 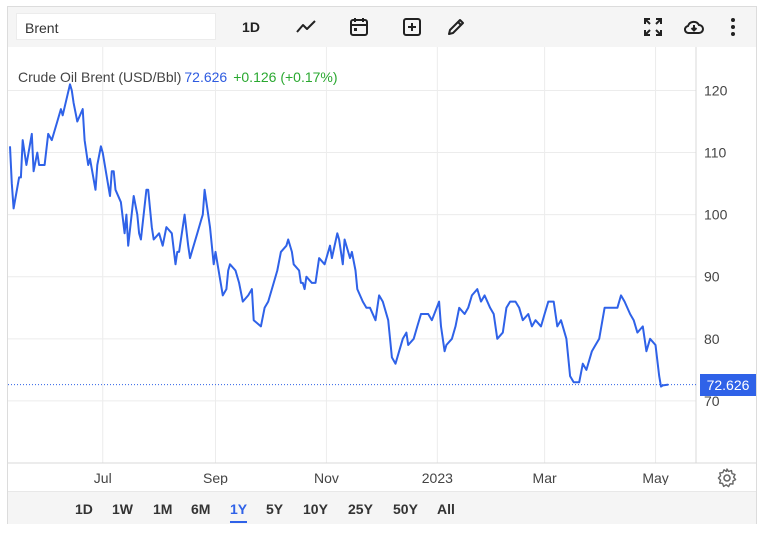 What do you see at coordinates (712, 277) in the screenshot?
I see `y-tick-label: 90` at bounding box center [712, 277].